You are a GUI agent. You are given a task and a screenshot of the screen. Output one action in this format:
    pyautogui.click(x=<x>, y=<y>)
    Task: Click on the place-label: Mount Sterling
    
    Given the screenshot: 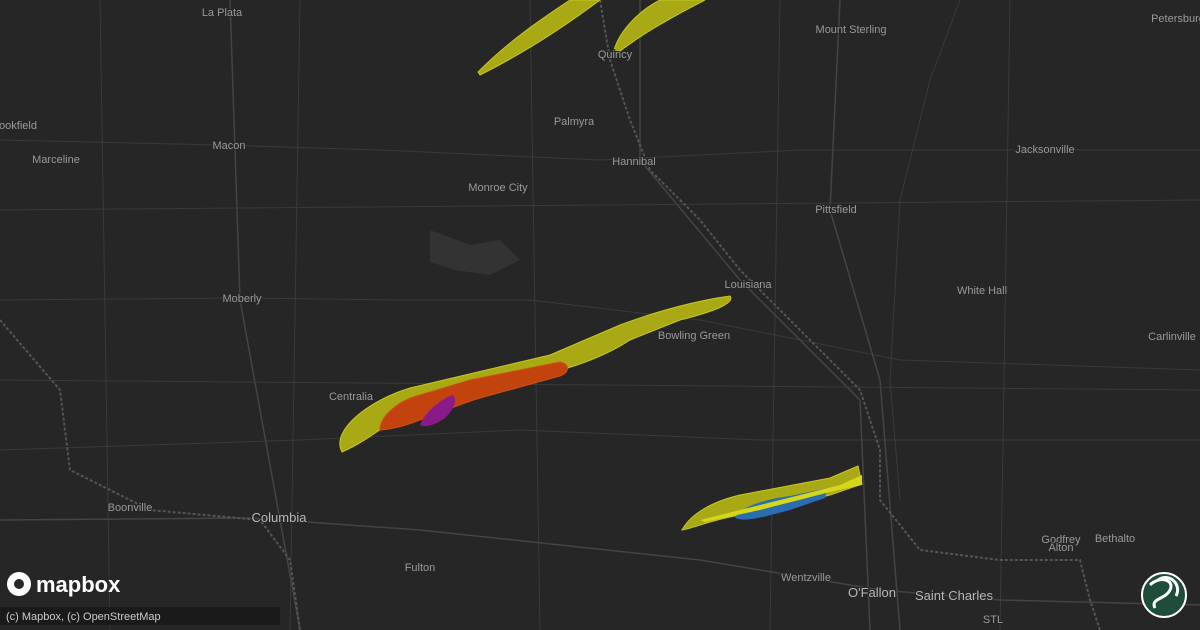 What is the action you would take?
    pyautogui.click(x=851, y=30)
    